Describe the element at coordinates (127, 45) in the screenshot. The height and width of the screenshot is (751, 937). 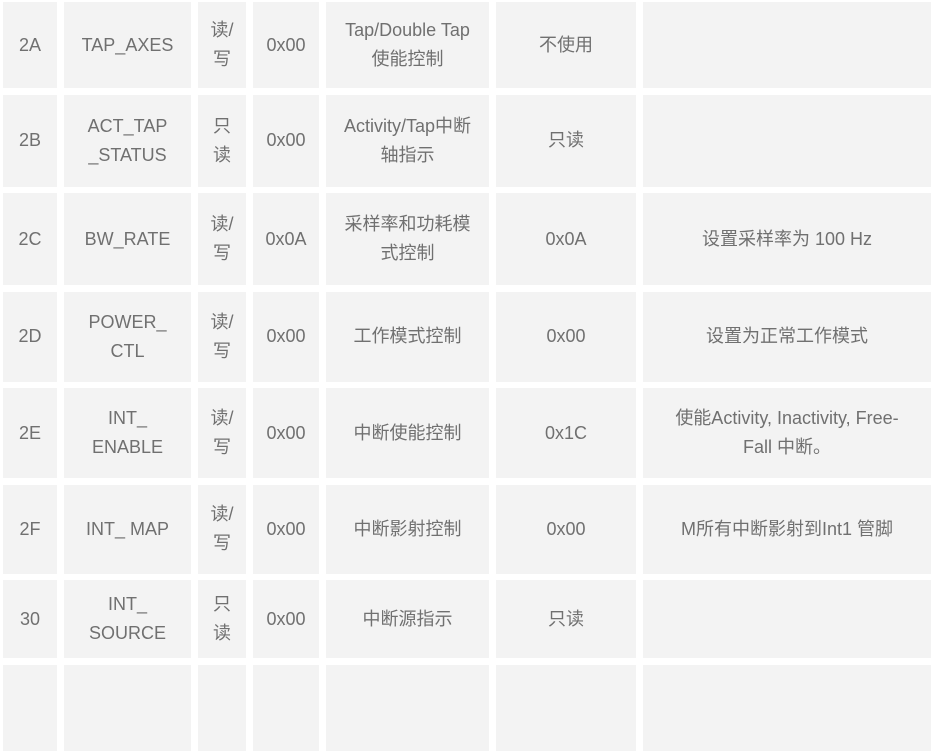
I see `register-name-cell: TAP_AXES` at that location.